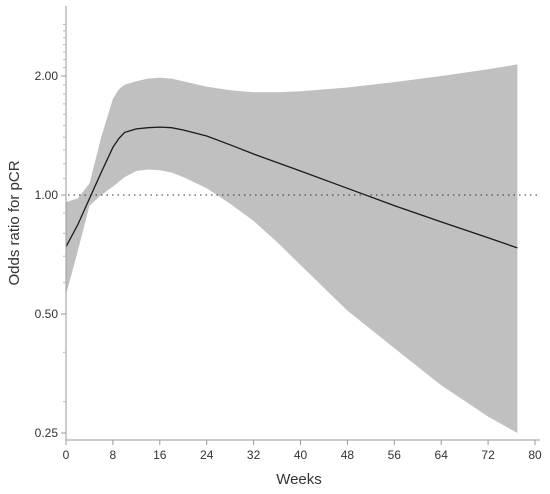 The image size is (550, 494). Describe the element at coordinates (395, 455) in the screenshot. I see `x-tick-label: 56` at that location.